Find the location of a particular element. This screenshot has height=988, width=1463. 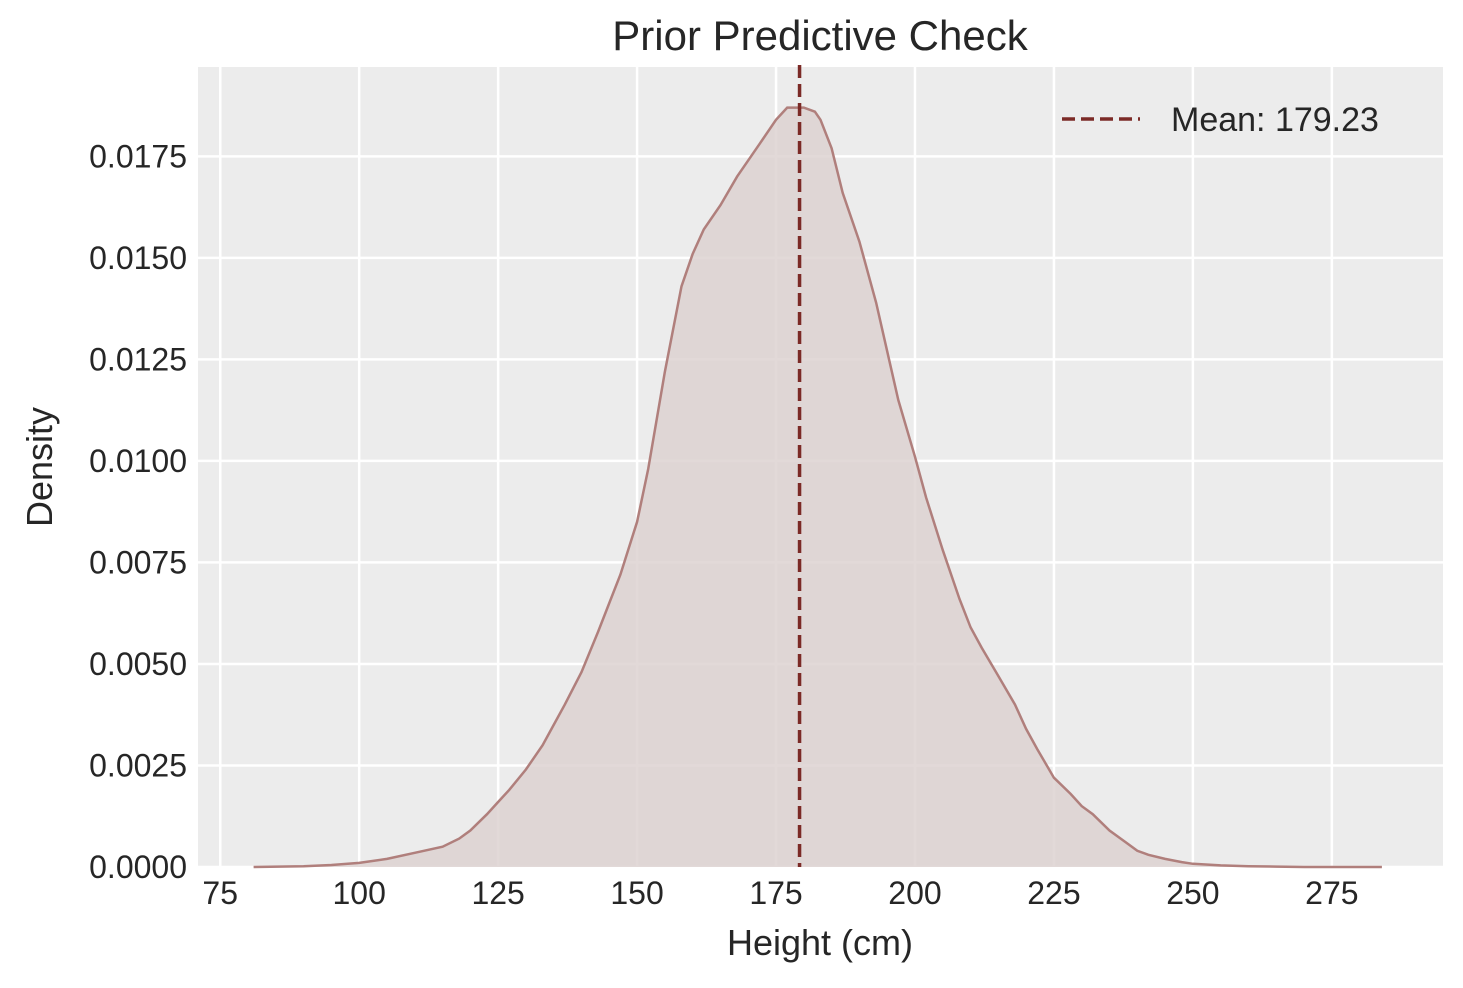

legend: Mean: 179.23 is located at coordinates (1220, 120).